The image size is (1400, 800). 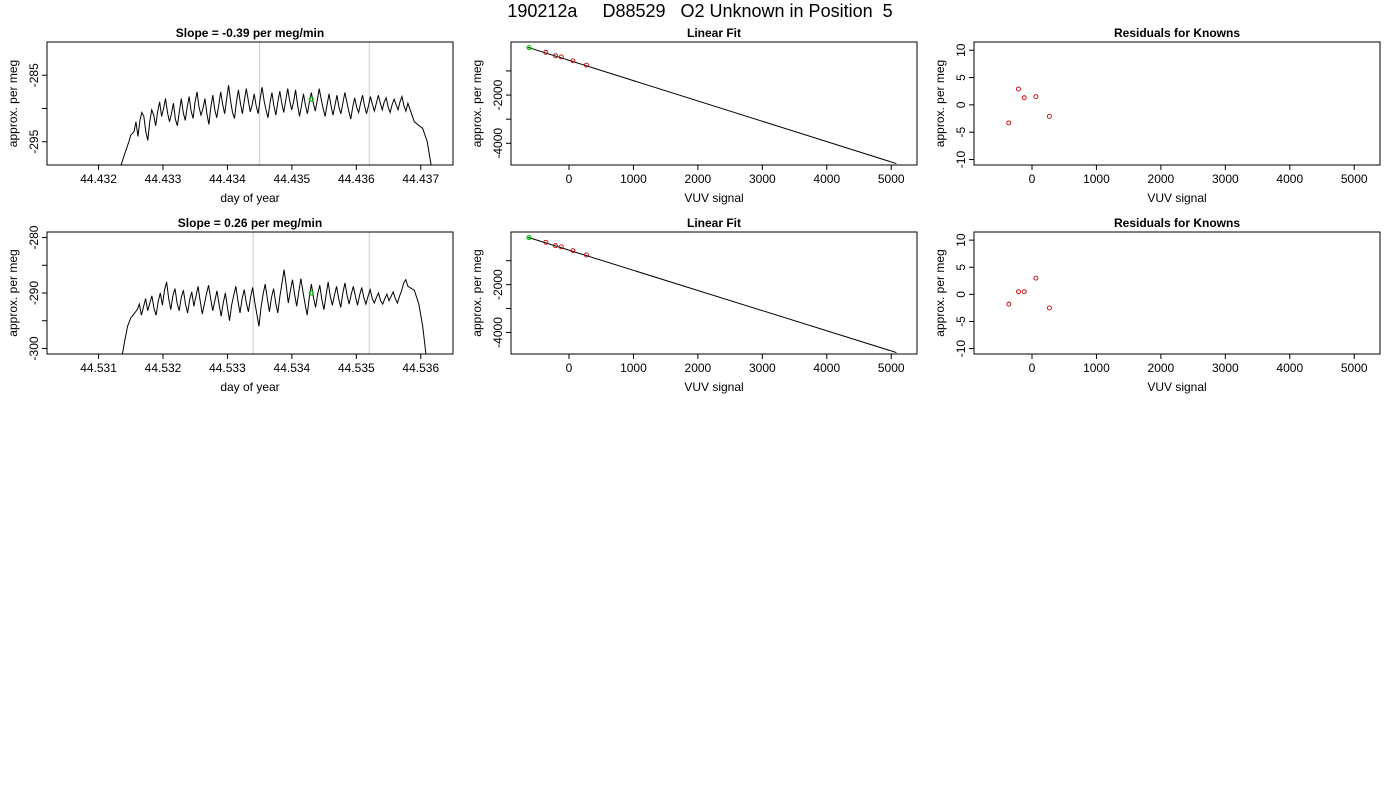 What do you see at coordinates (961, 294) in the screenshot?
I see `y-tick-label: 0` at bounding box center [961, 294].